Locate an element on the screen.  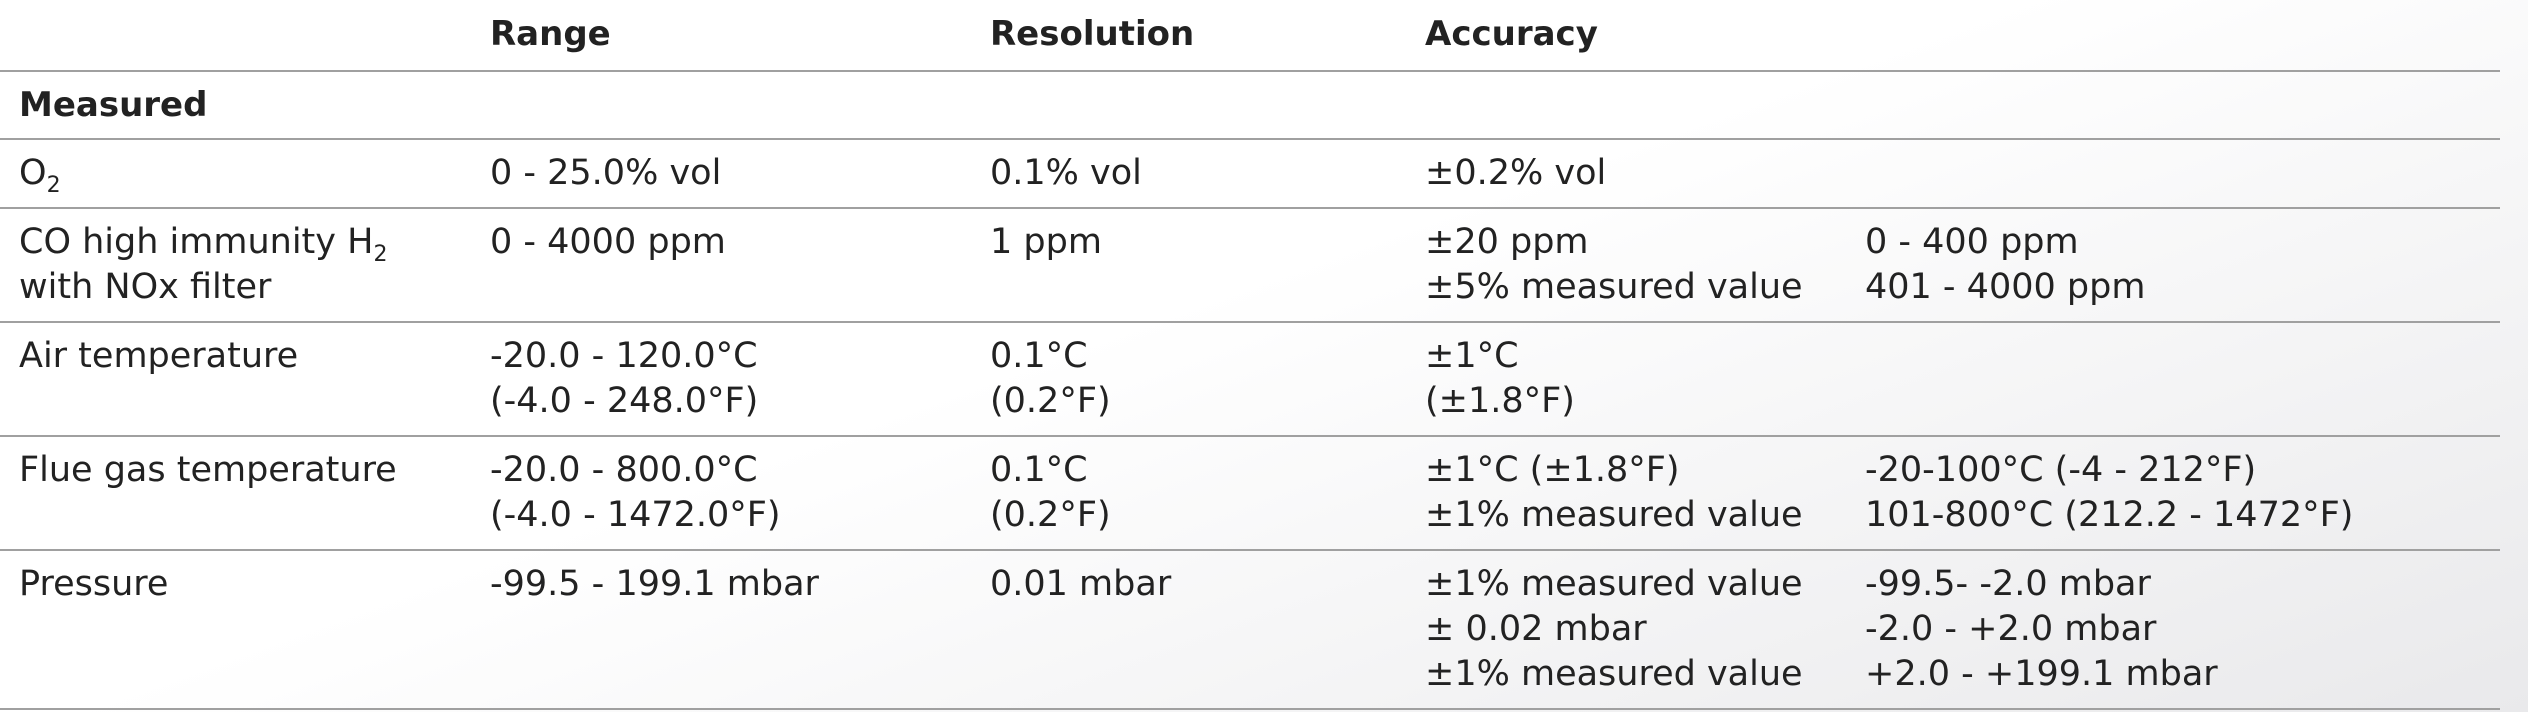
accuracy-value: ±20 ppm is located at coordinates (1507, 242).